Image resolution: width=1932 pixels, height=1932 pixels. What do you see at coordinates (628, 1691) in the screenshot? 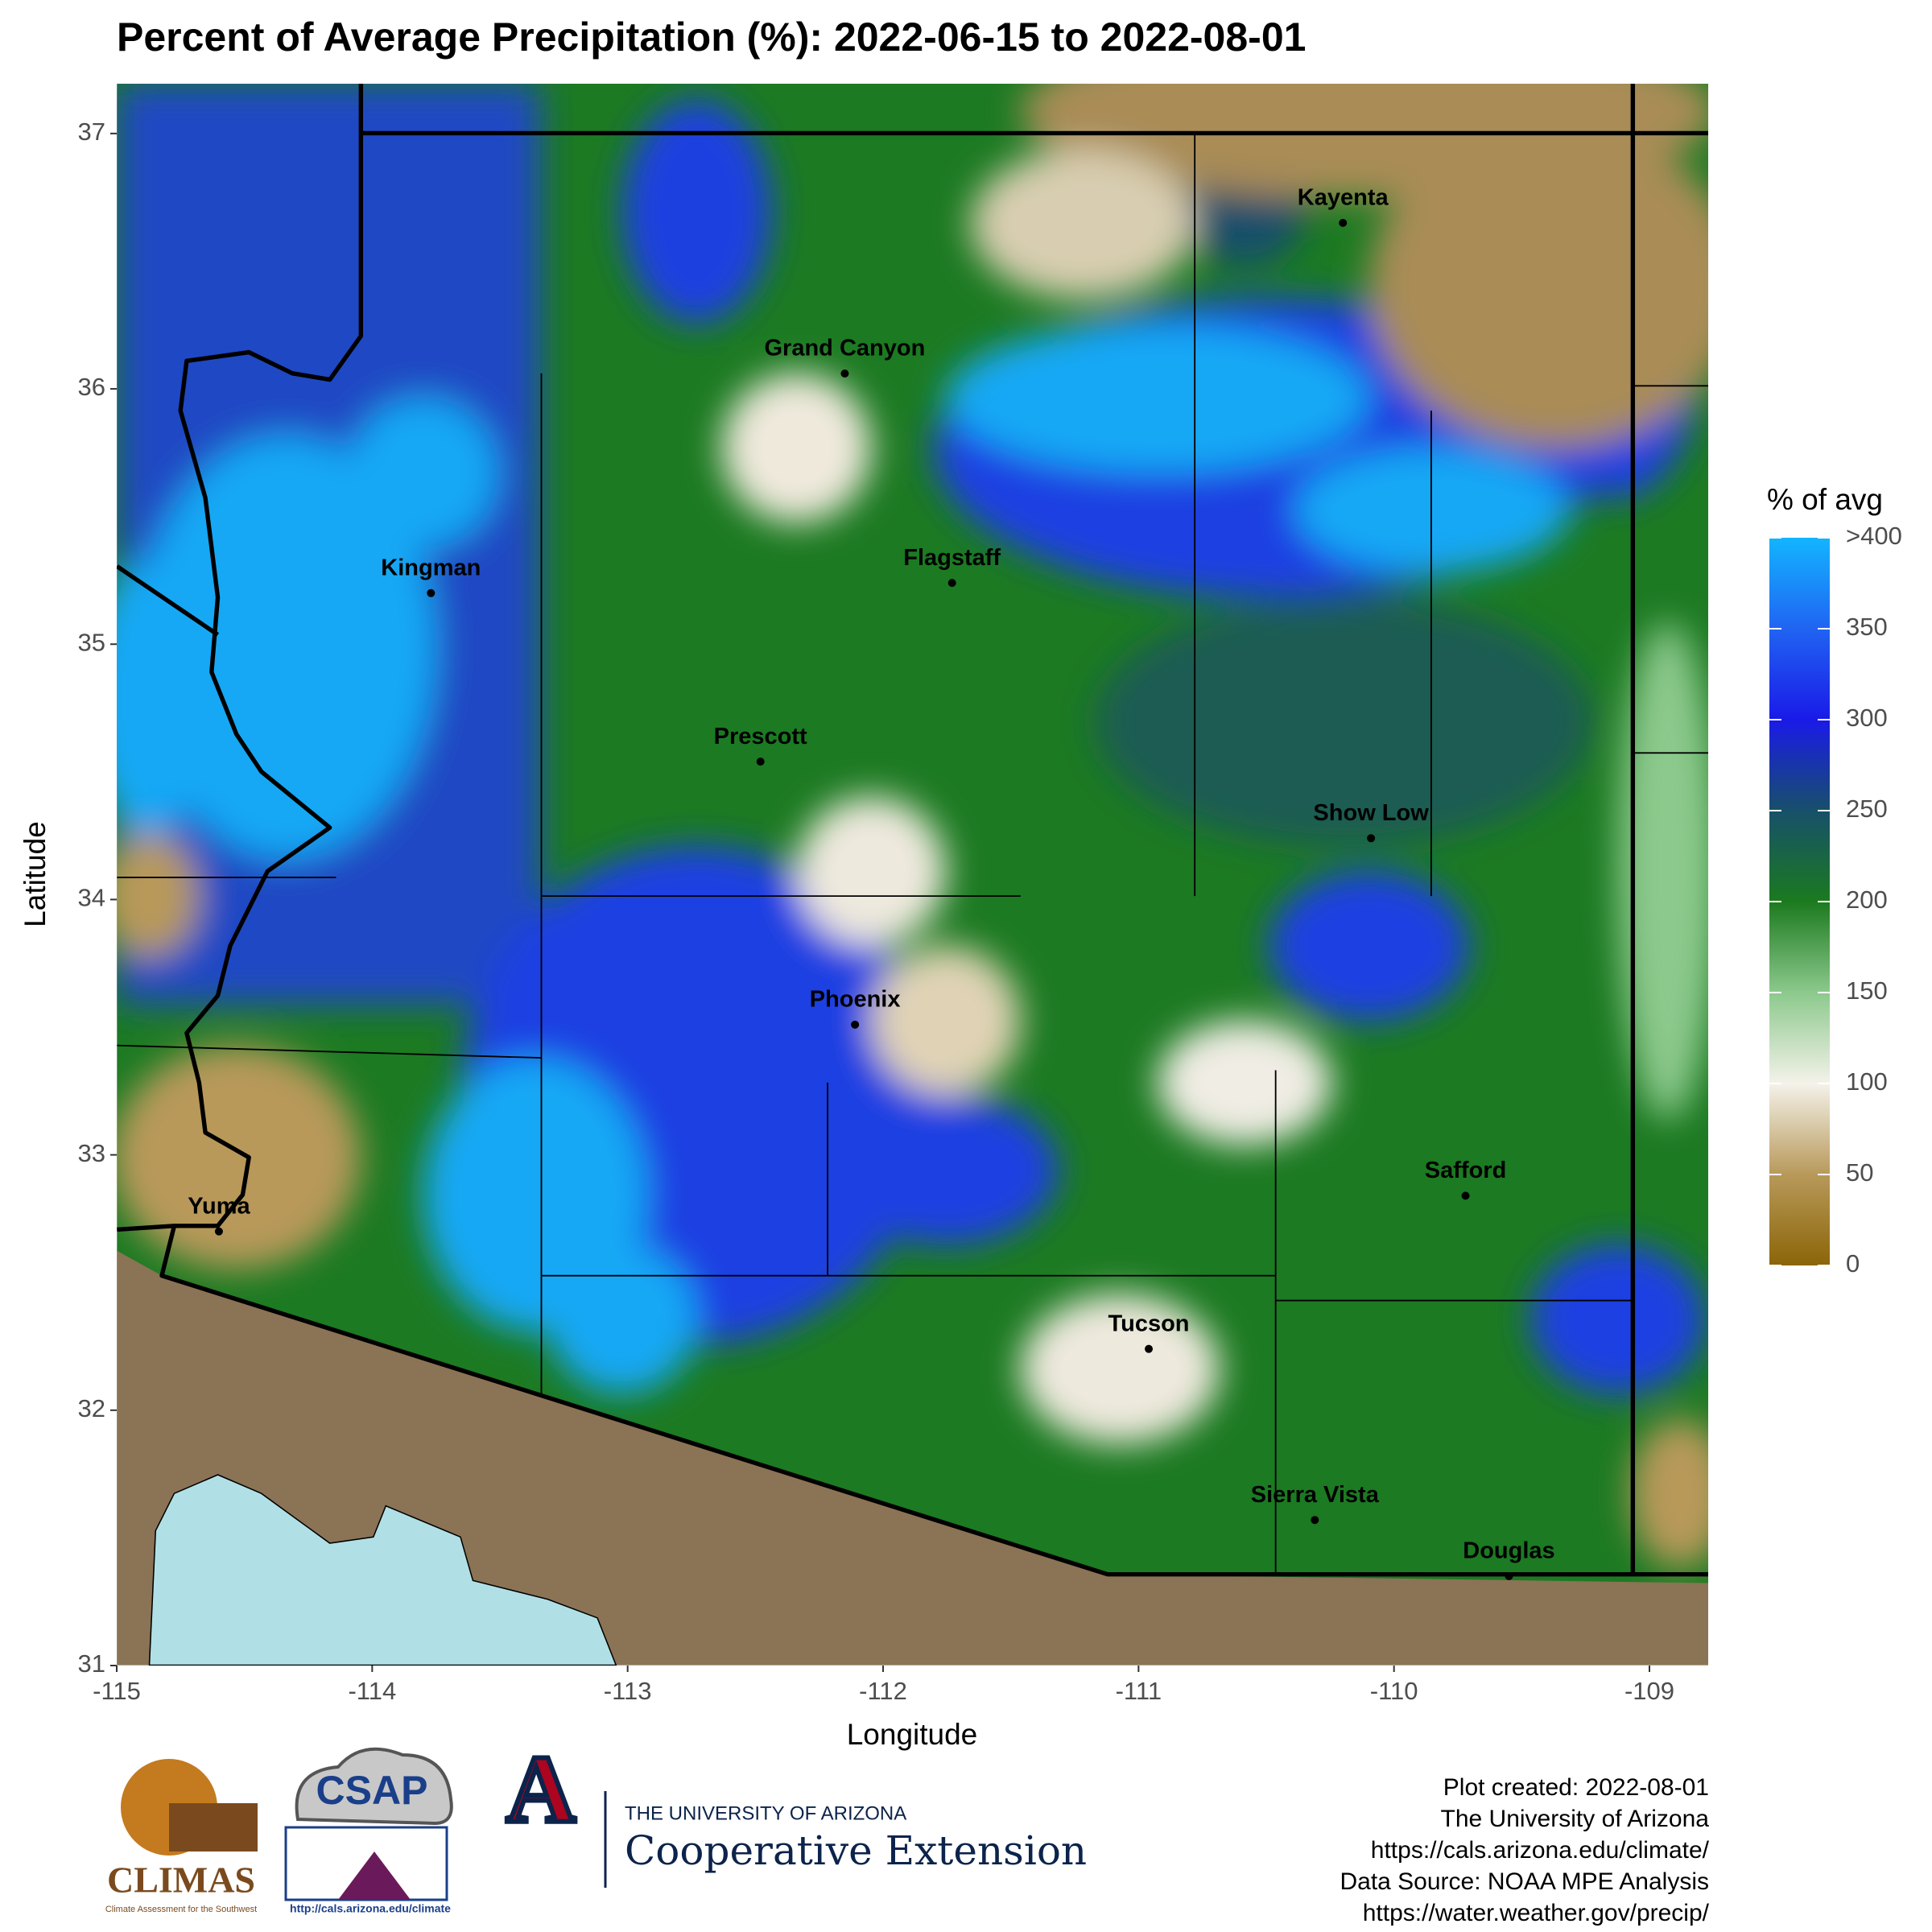
I see `x-tick-label: -113` at bounding box center [628, 1691].